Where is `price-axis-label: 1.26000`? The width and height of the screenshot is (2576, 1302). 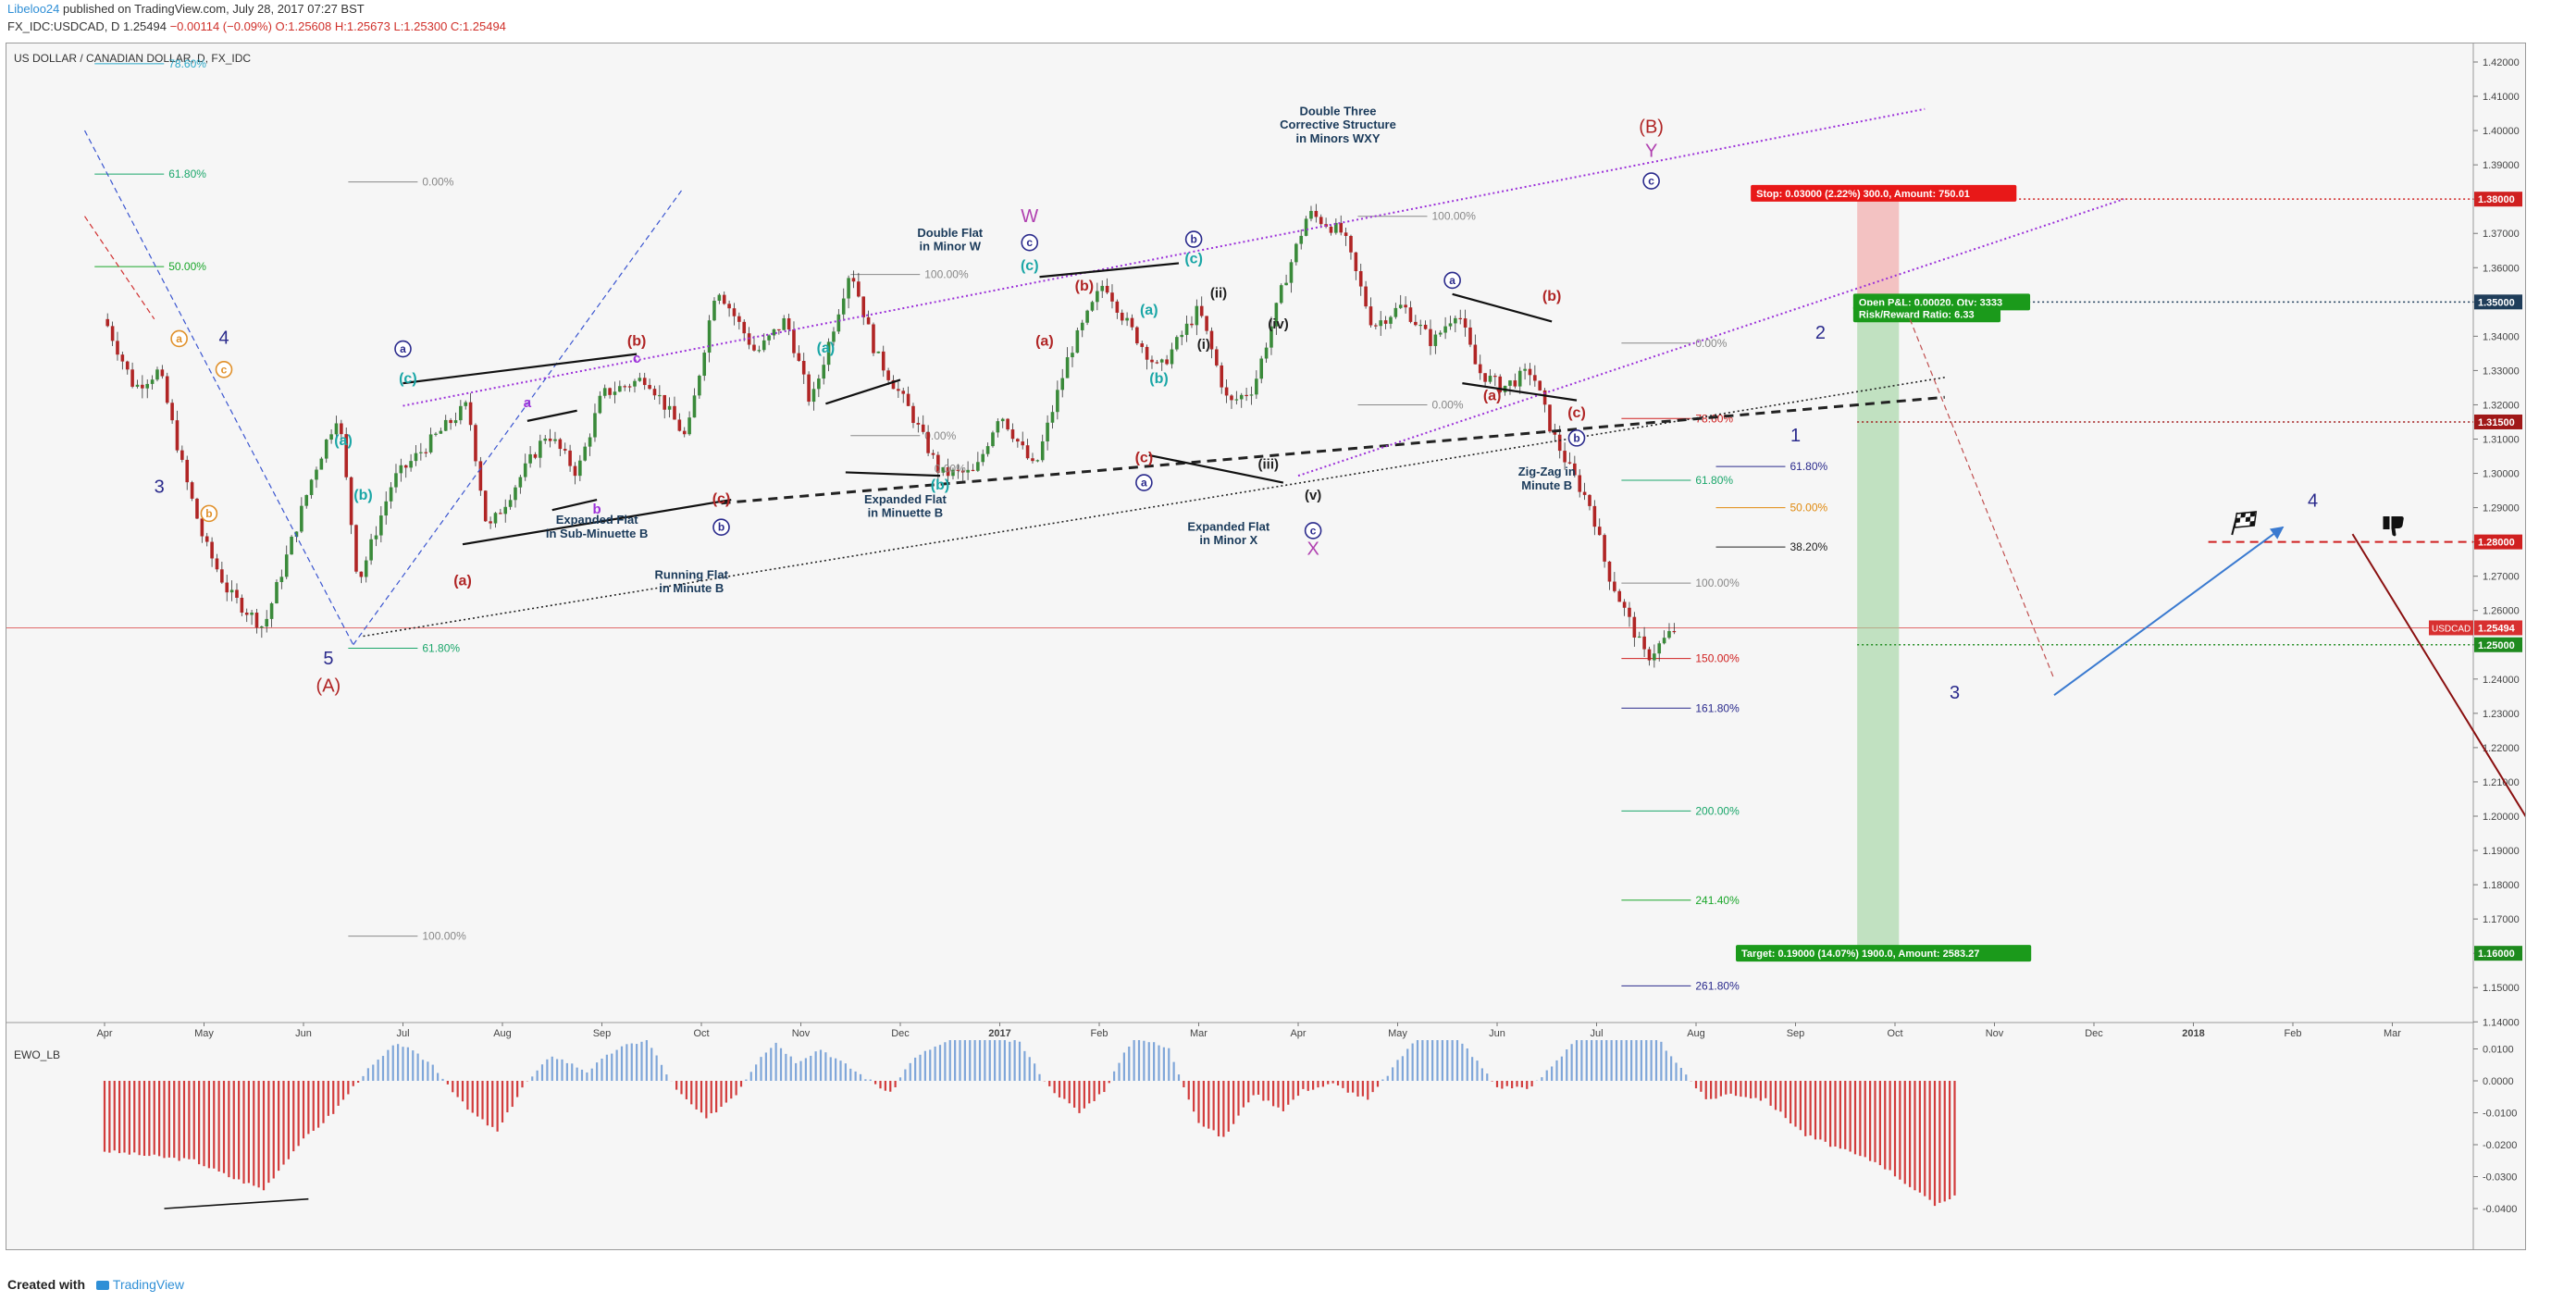 price-axis-label: 1.26000 is located at coordinates (2501, 611).